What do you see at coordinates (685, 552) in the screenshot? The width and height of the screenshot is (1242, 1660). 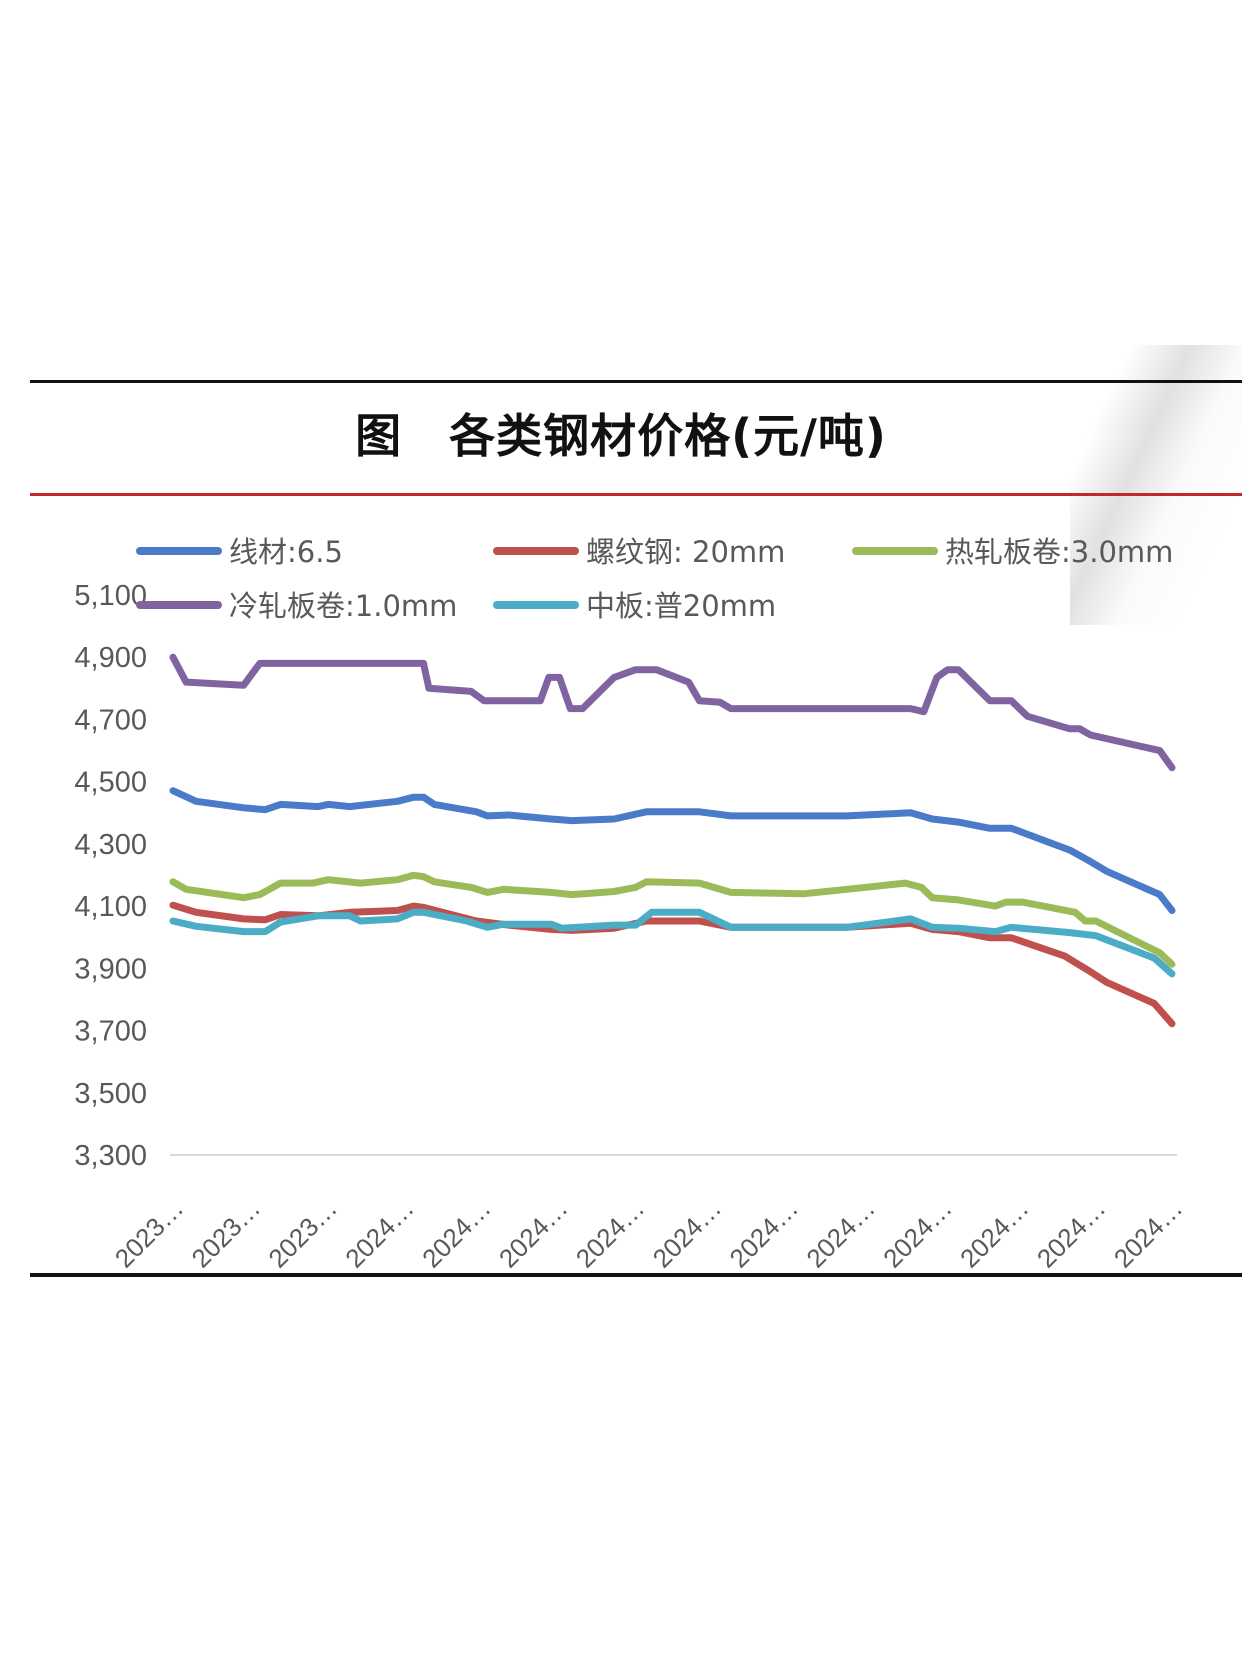 I see `legend-label: 螺纹钢: 20mm` at bounding box center [685, 552].